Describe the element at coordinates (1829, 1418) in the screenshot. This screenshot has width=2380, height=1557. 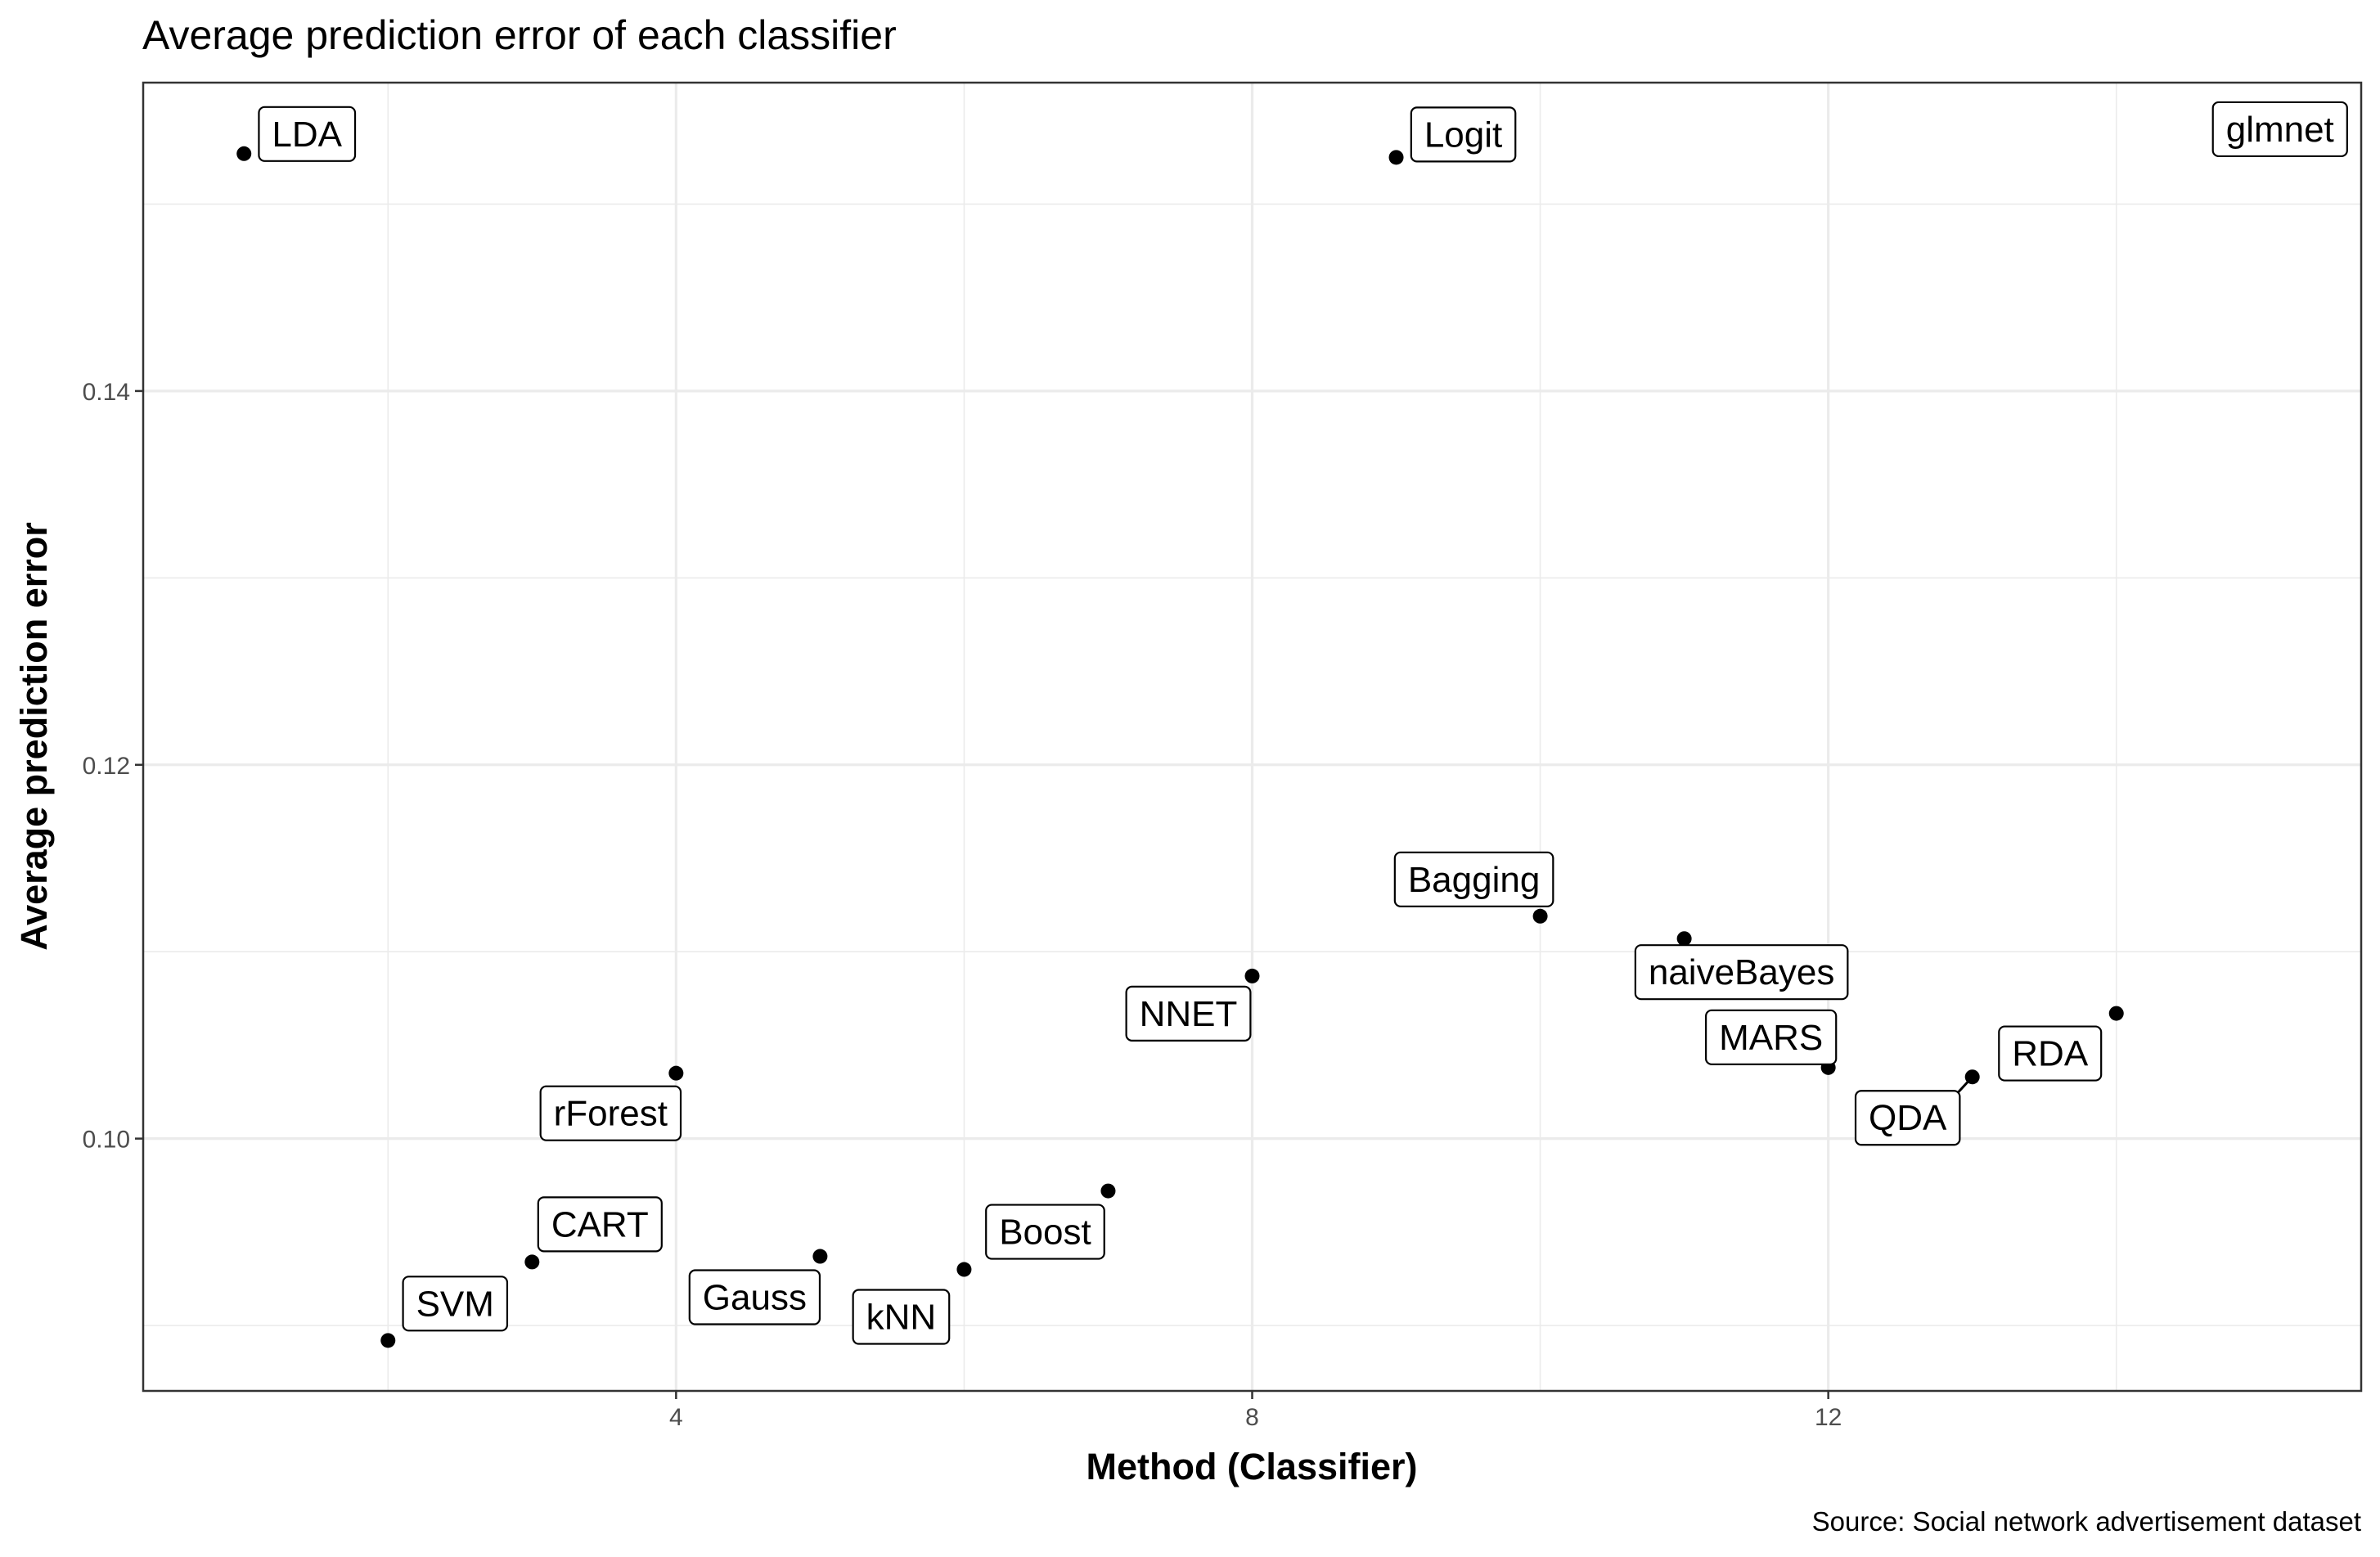
I see `x-tick-label: 12` at that location.